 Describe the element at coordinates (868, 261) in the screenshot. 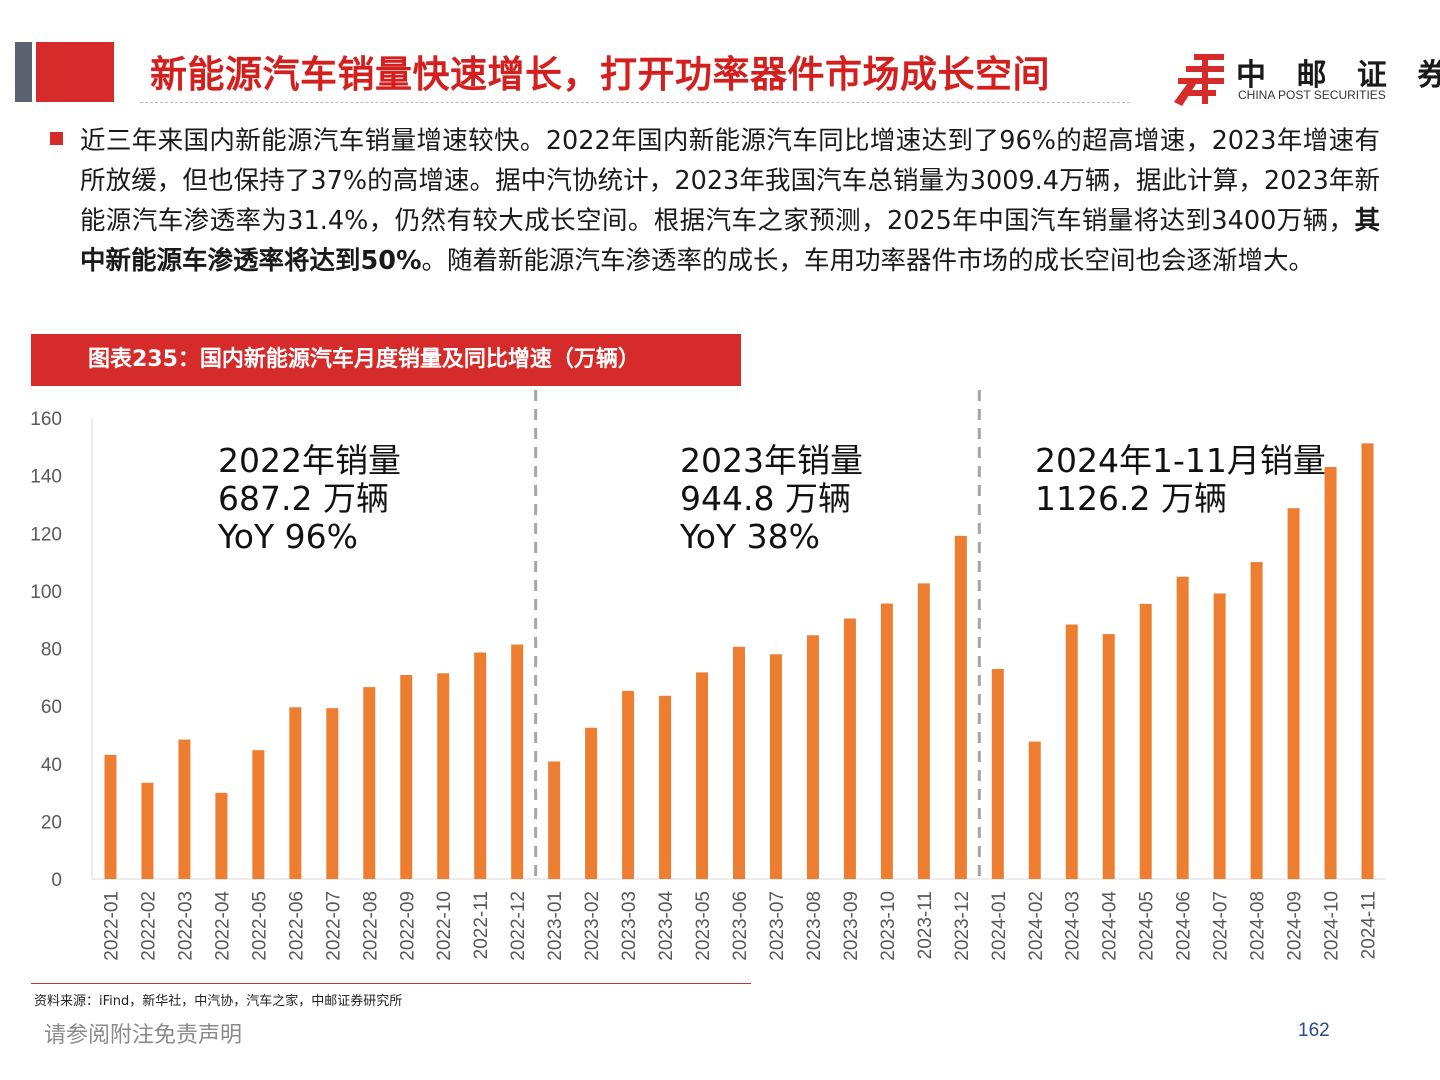

I see `paragraph-text-end: 。随着新能源汽车渗透率的成长，车用功率器件市场的成长空间也会逐渐增大。` at that location.